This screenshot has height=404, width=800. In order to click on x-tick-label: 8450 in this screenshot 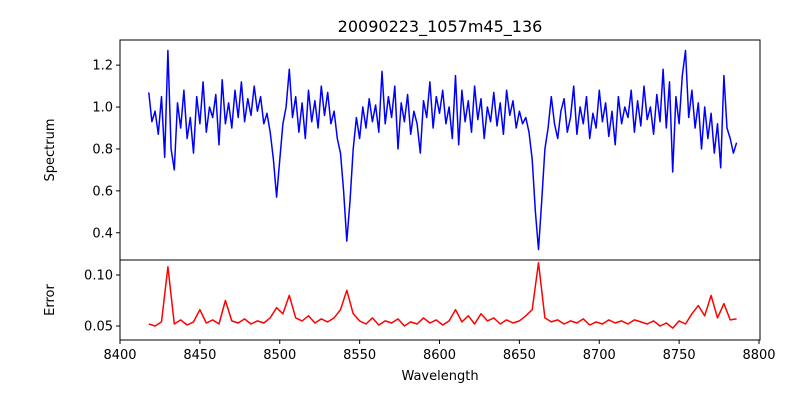, I will do `click(199, 355)`.